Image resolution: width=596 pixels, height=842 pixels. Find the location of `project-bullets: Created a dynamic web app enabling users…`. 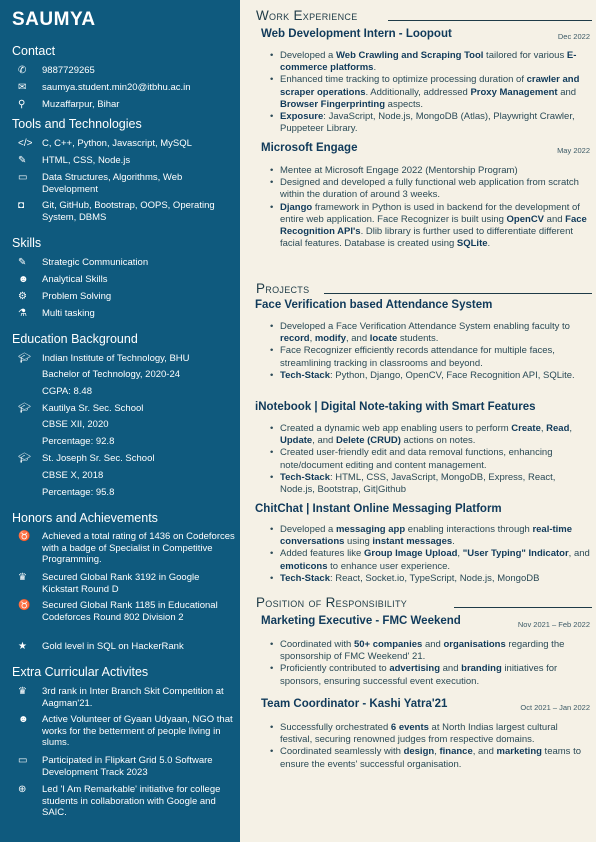

project-bullets: Created a dynamic web app enabling users… is located at coordinates (430, 459).